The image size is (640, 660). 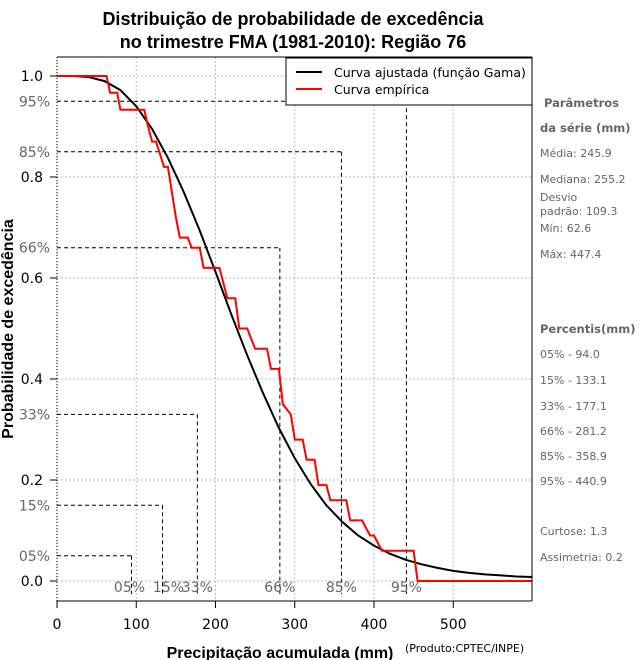 What do you see at coordinates (453, 625) in the screenshot?
I see `x-tick-label: 500` at bounding box center [453, 625].